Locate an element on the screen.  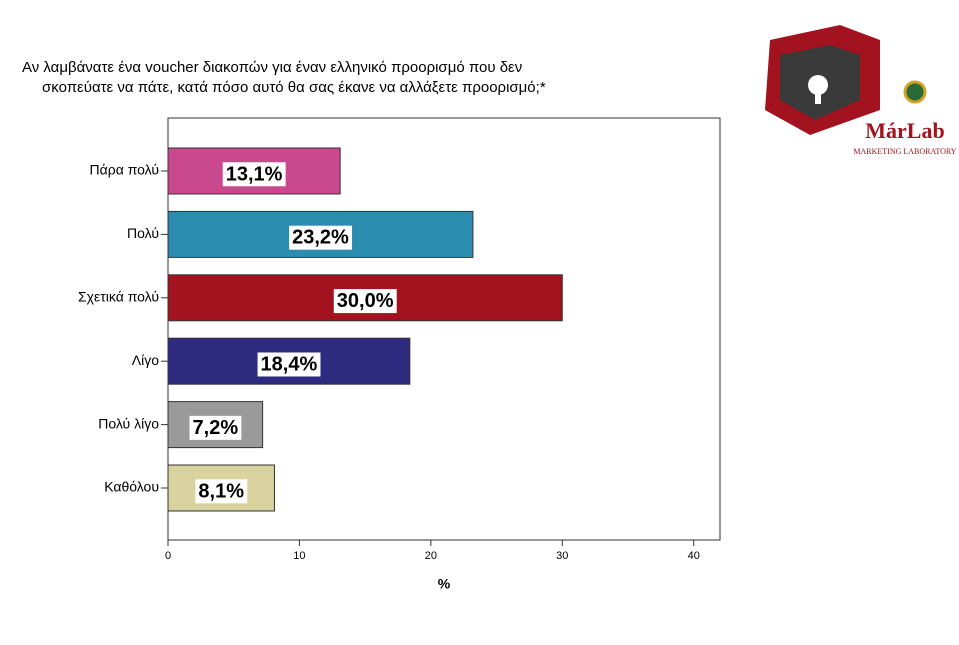
y-tick-label: Σχετικά πολύ is located at coordinates (118, 297).